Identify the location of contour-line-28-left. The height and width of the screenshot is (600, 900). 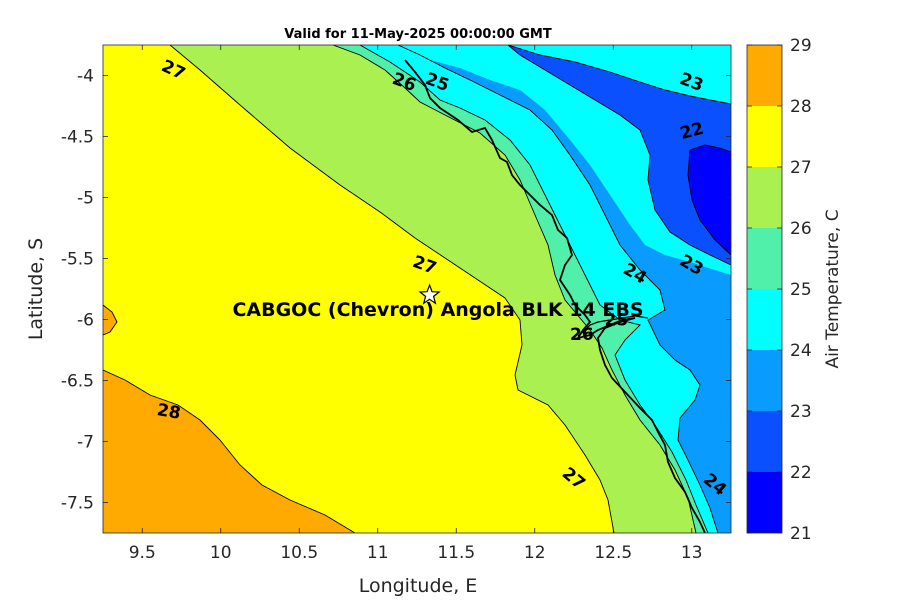
(110, 320).